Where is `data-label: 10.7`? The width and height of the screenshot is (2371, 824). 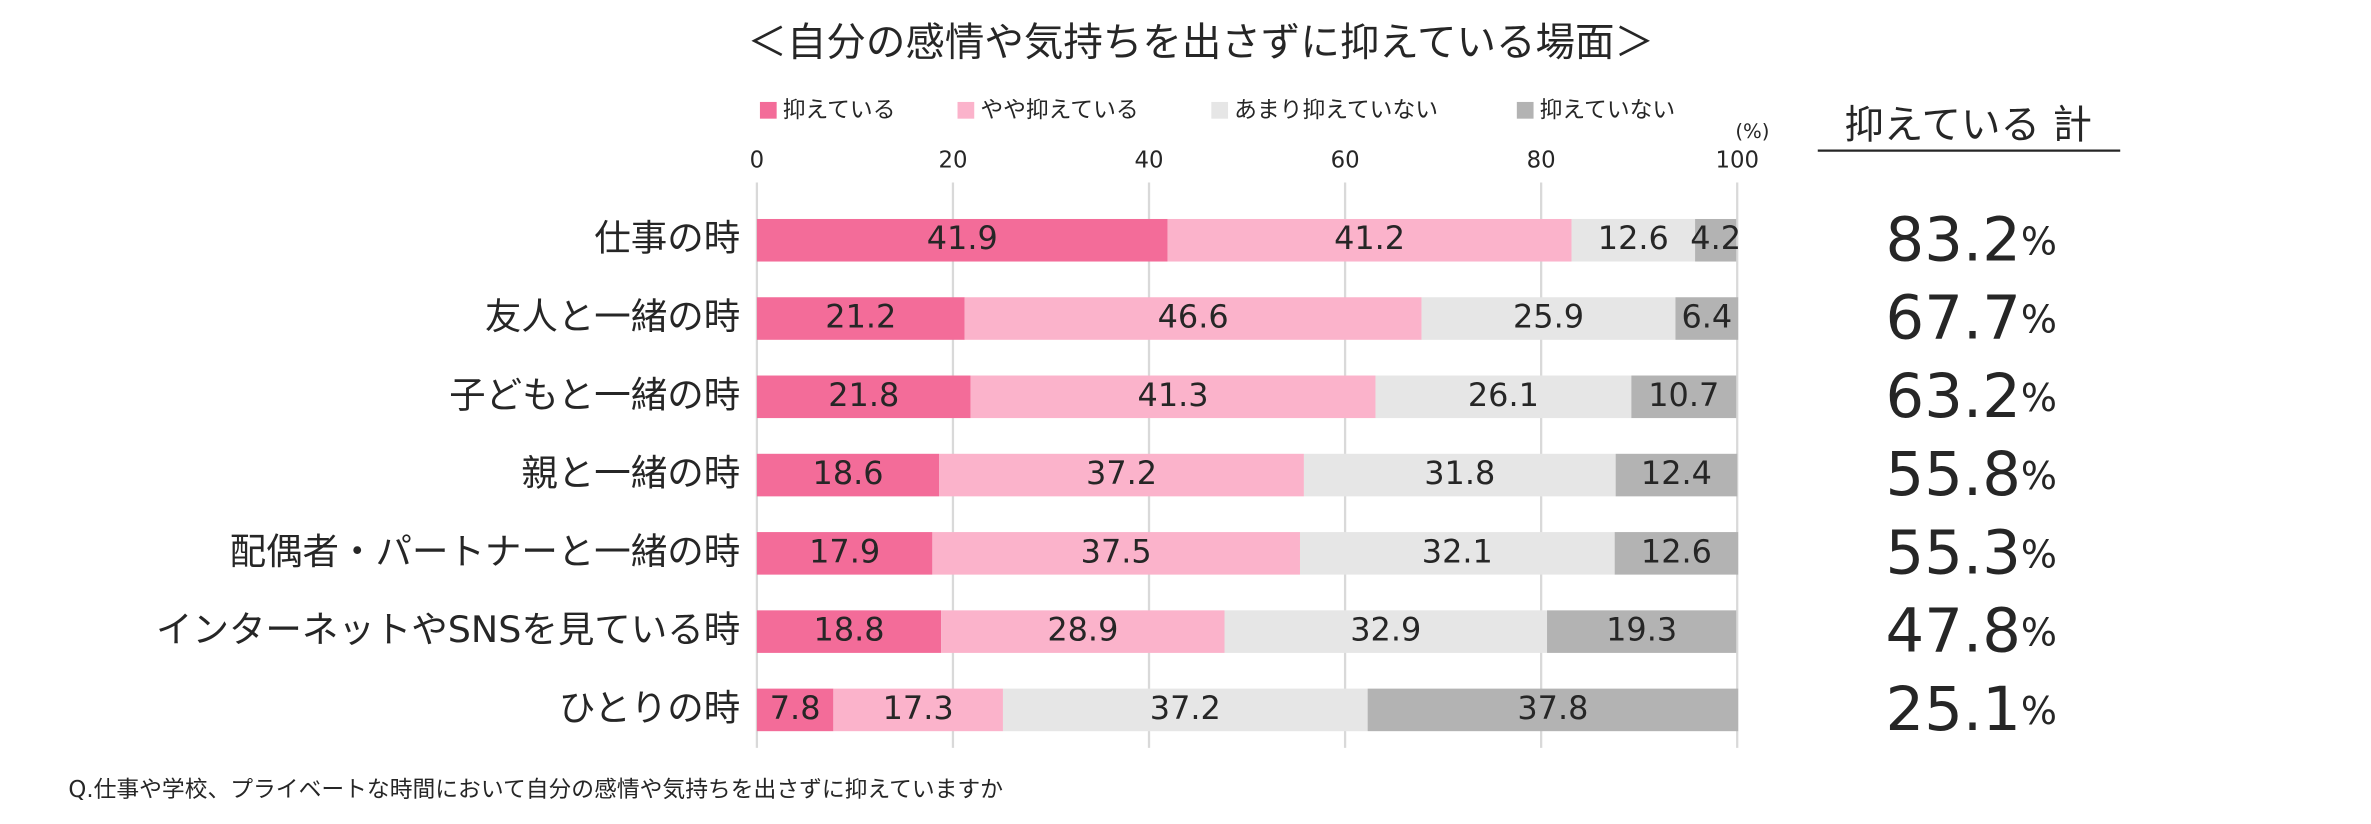 data-label: 10.7 is located at coordinates (1683, 395).